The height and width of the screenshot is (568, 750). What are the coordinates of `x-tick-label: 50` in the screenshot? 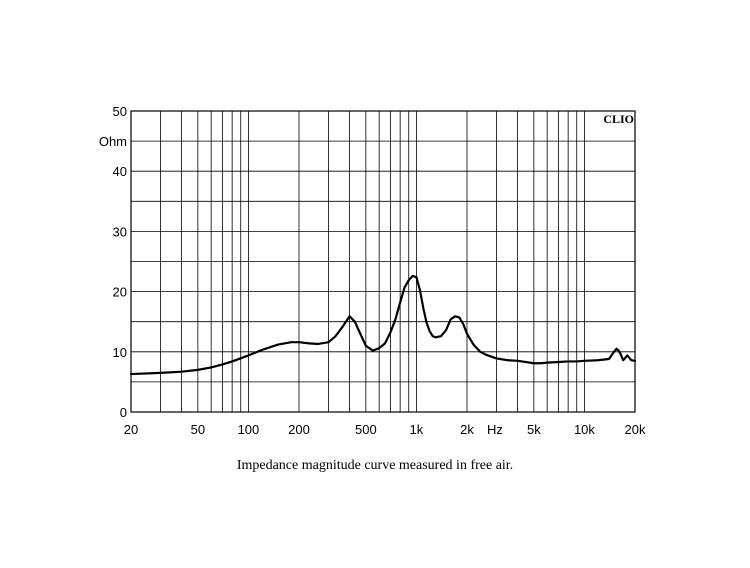 It's located at (198, 429).